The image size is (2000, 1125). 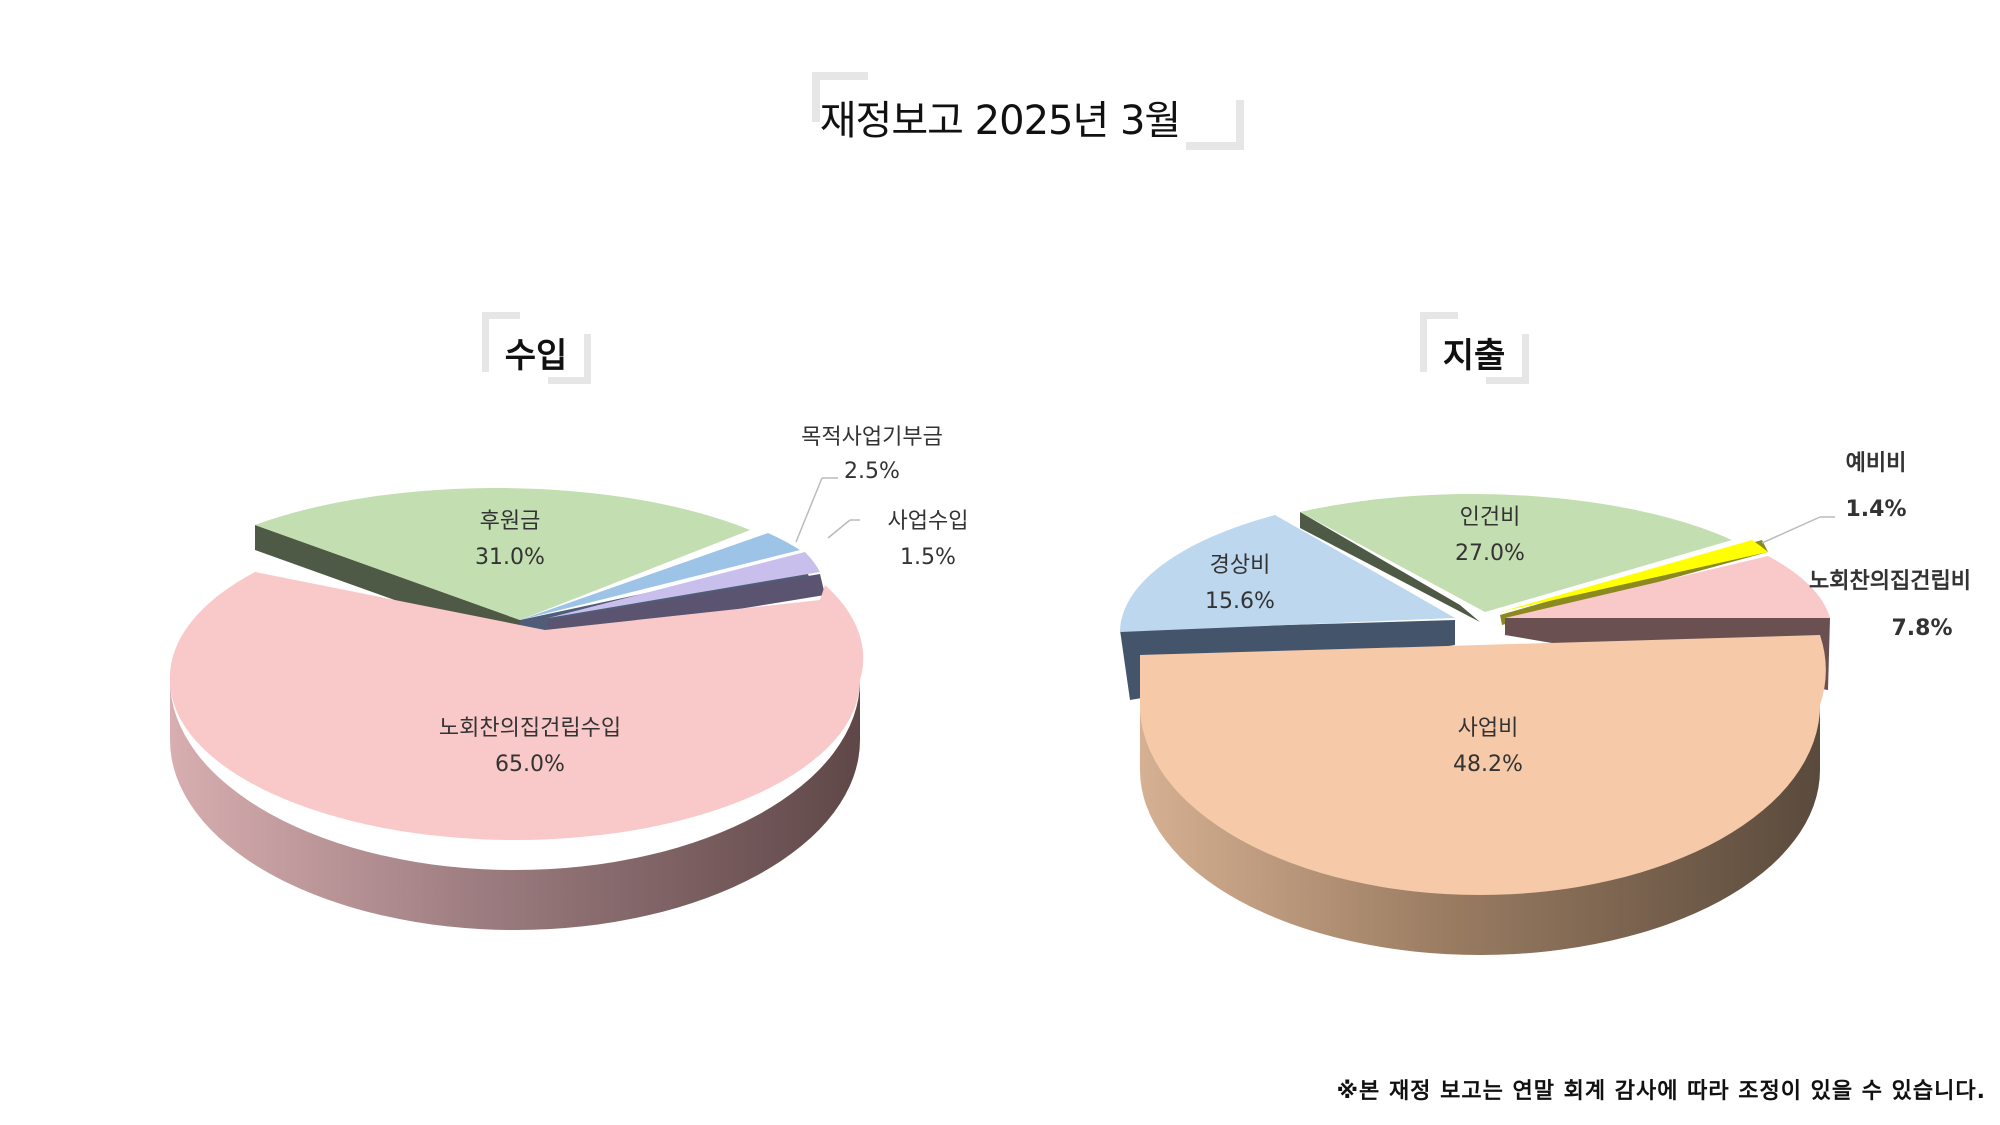 I want to click on slice-side-house-fund, so click(x=515, y=805).